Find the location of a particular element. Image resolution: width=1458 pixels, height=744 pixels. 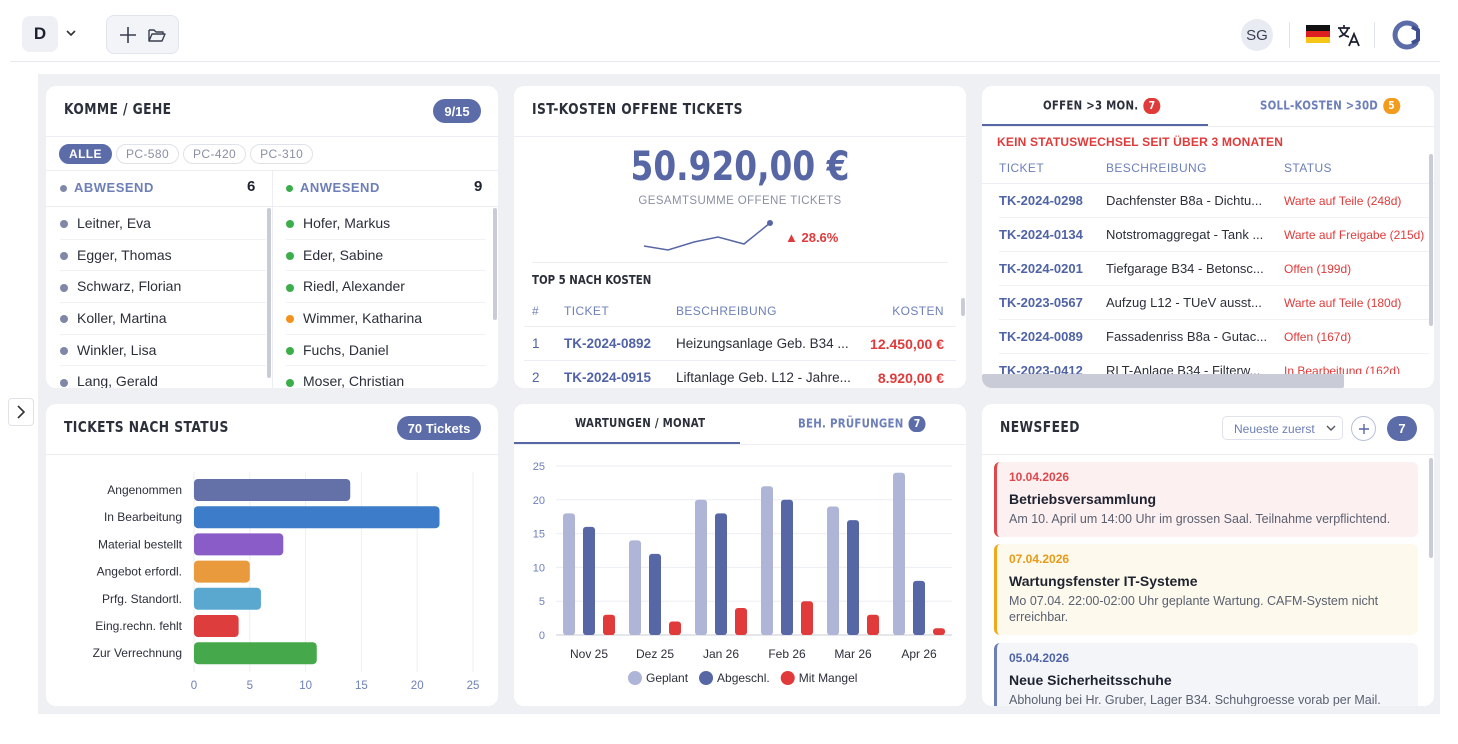

workspace-button: D is located at coordinates (40, 34).